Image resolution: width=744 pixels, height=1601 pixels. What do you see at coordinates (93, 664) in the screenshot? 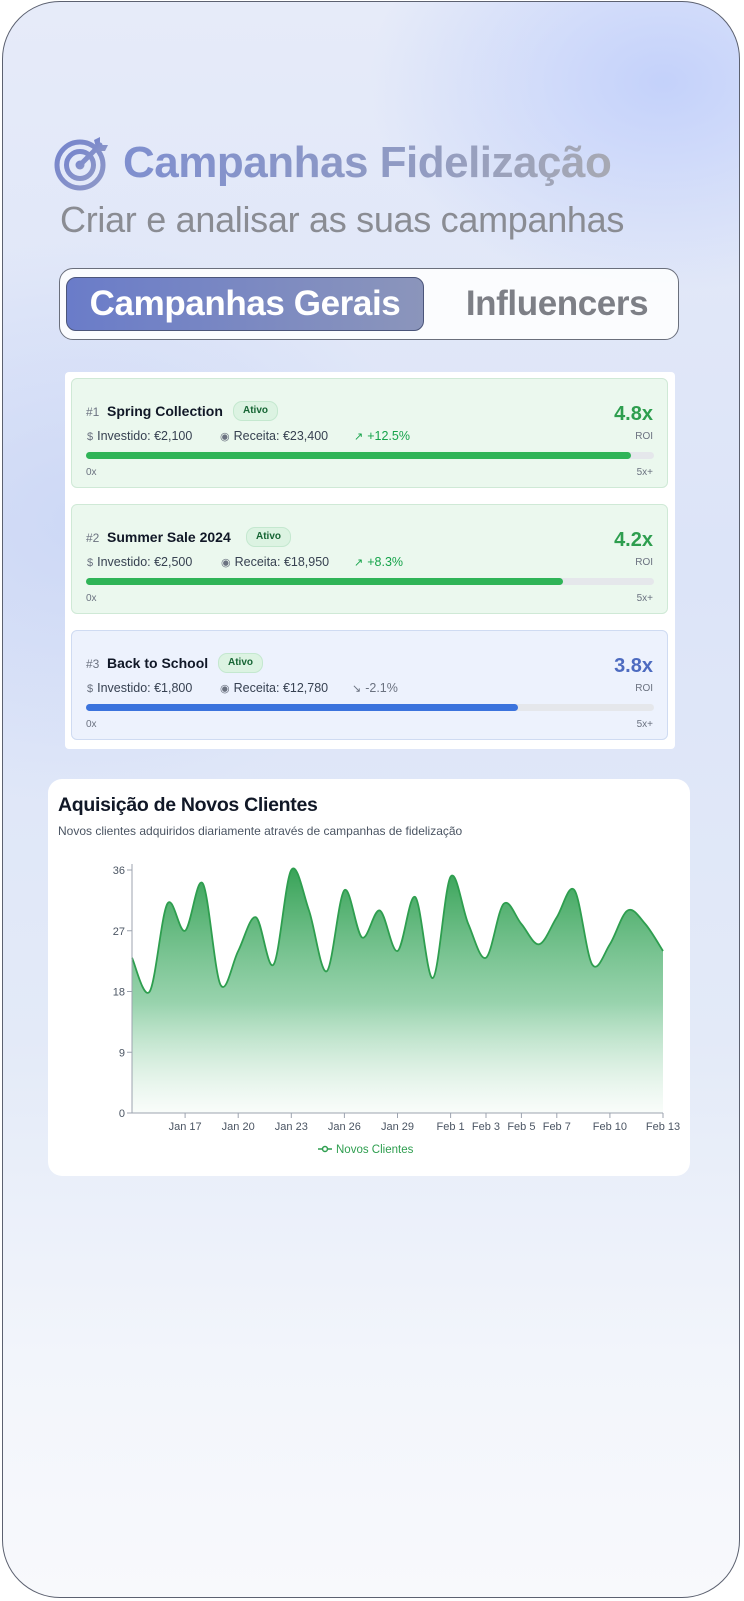
I see `campaign-rank: #3` at bounding box center [93, 664].